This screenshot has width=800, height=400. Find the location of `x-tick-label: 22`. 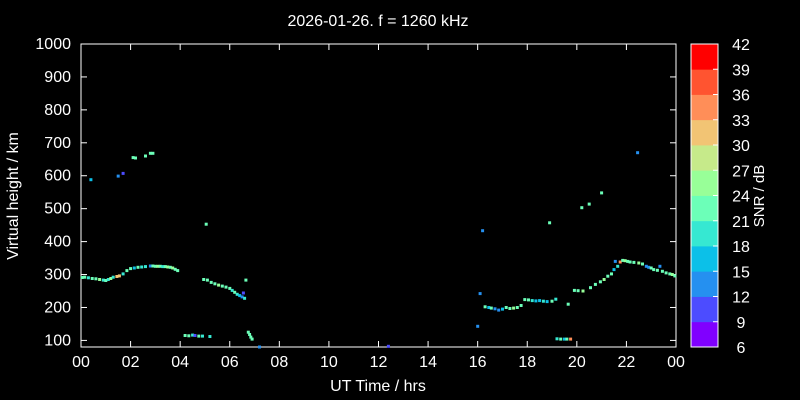

x-tick-label: 22 is located at coordinates (627, 362).